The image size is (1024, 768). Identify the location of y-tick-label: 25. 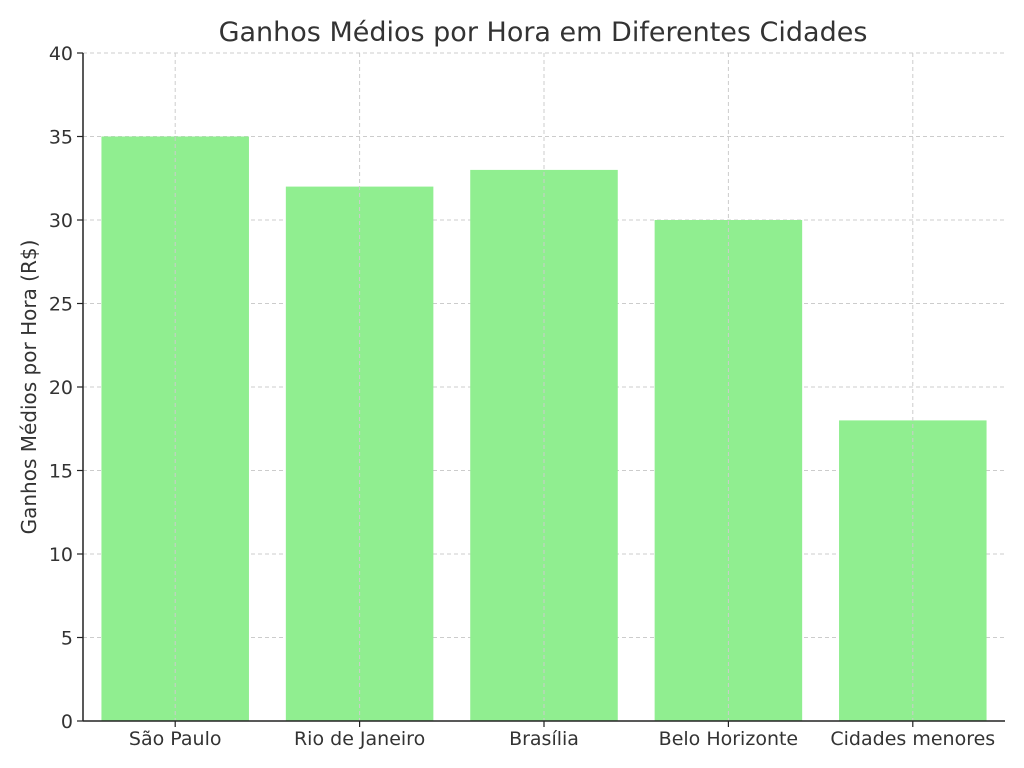
(61, 305).